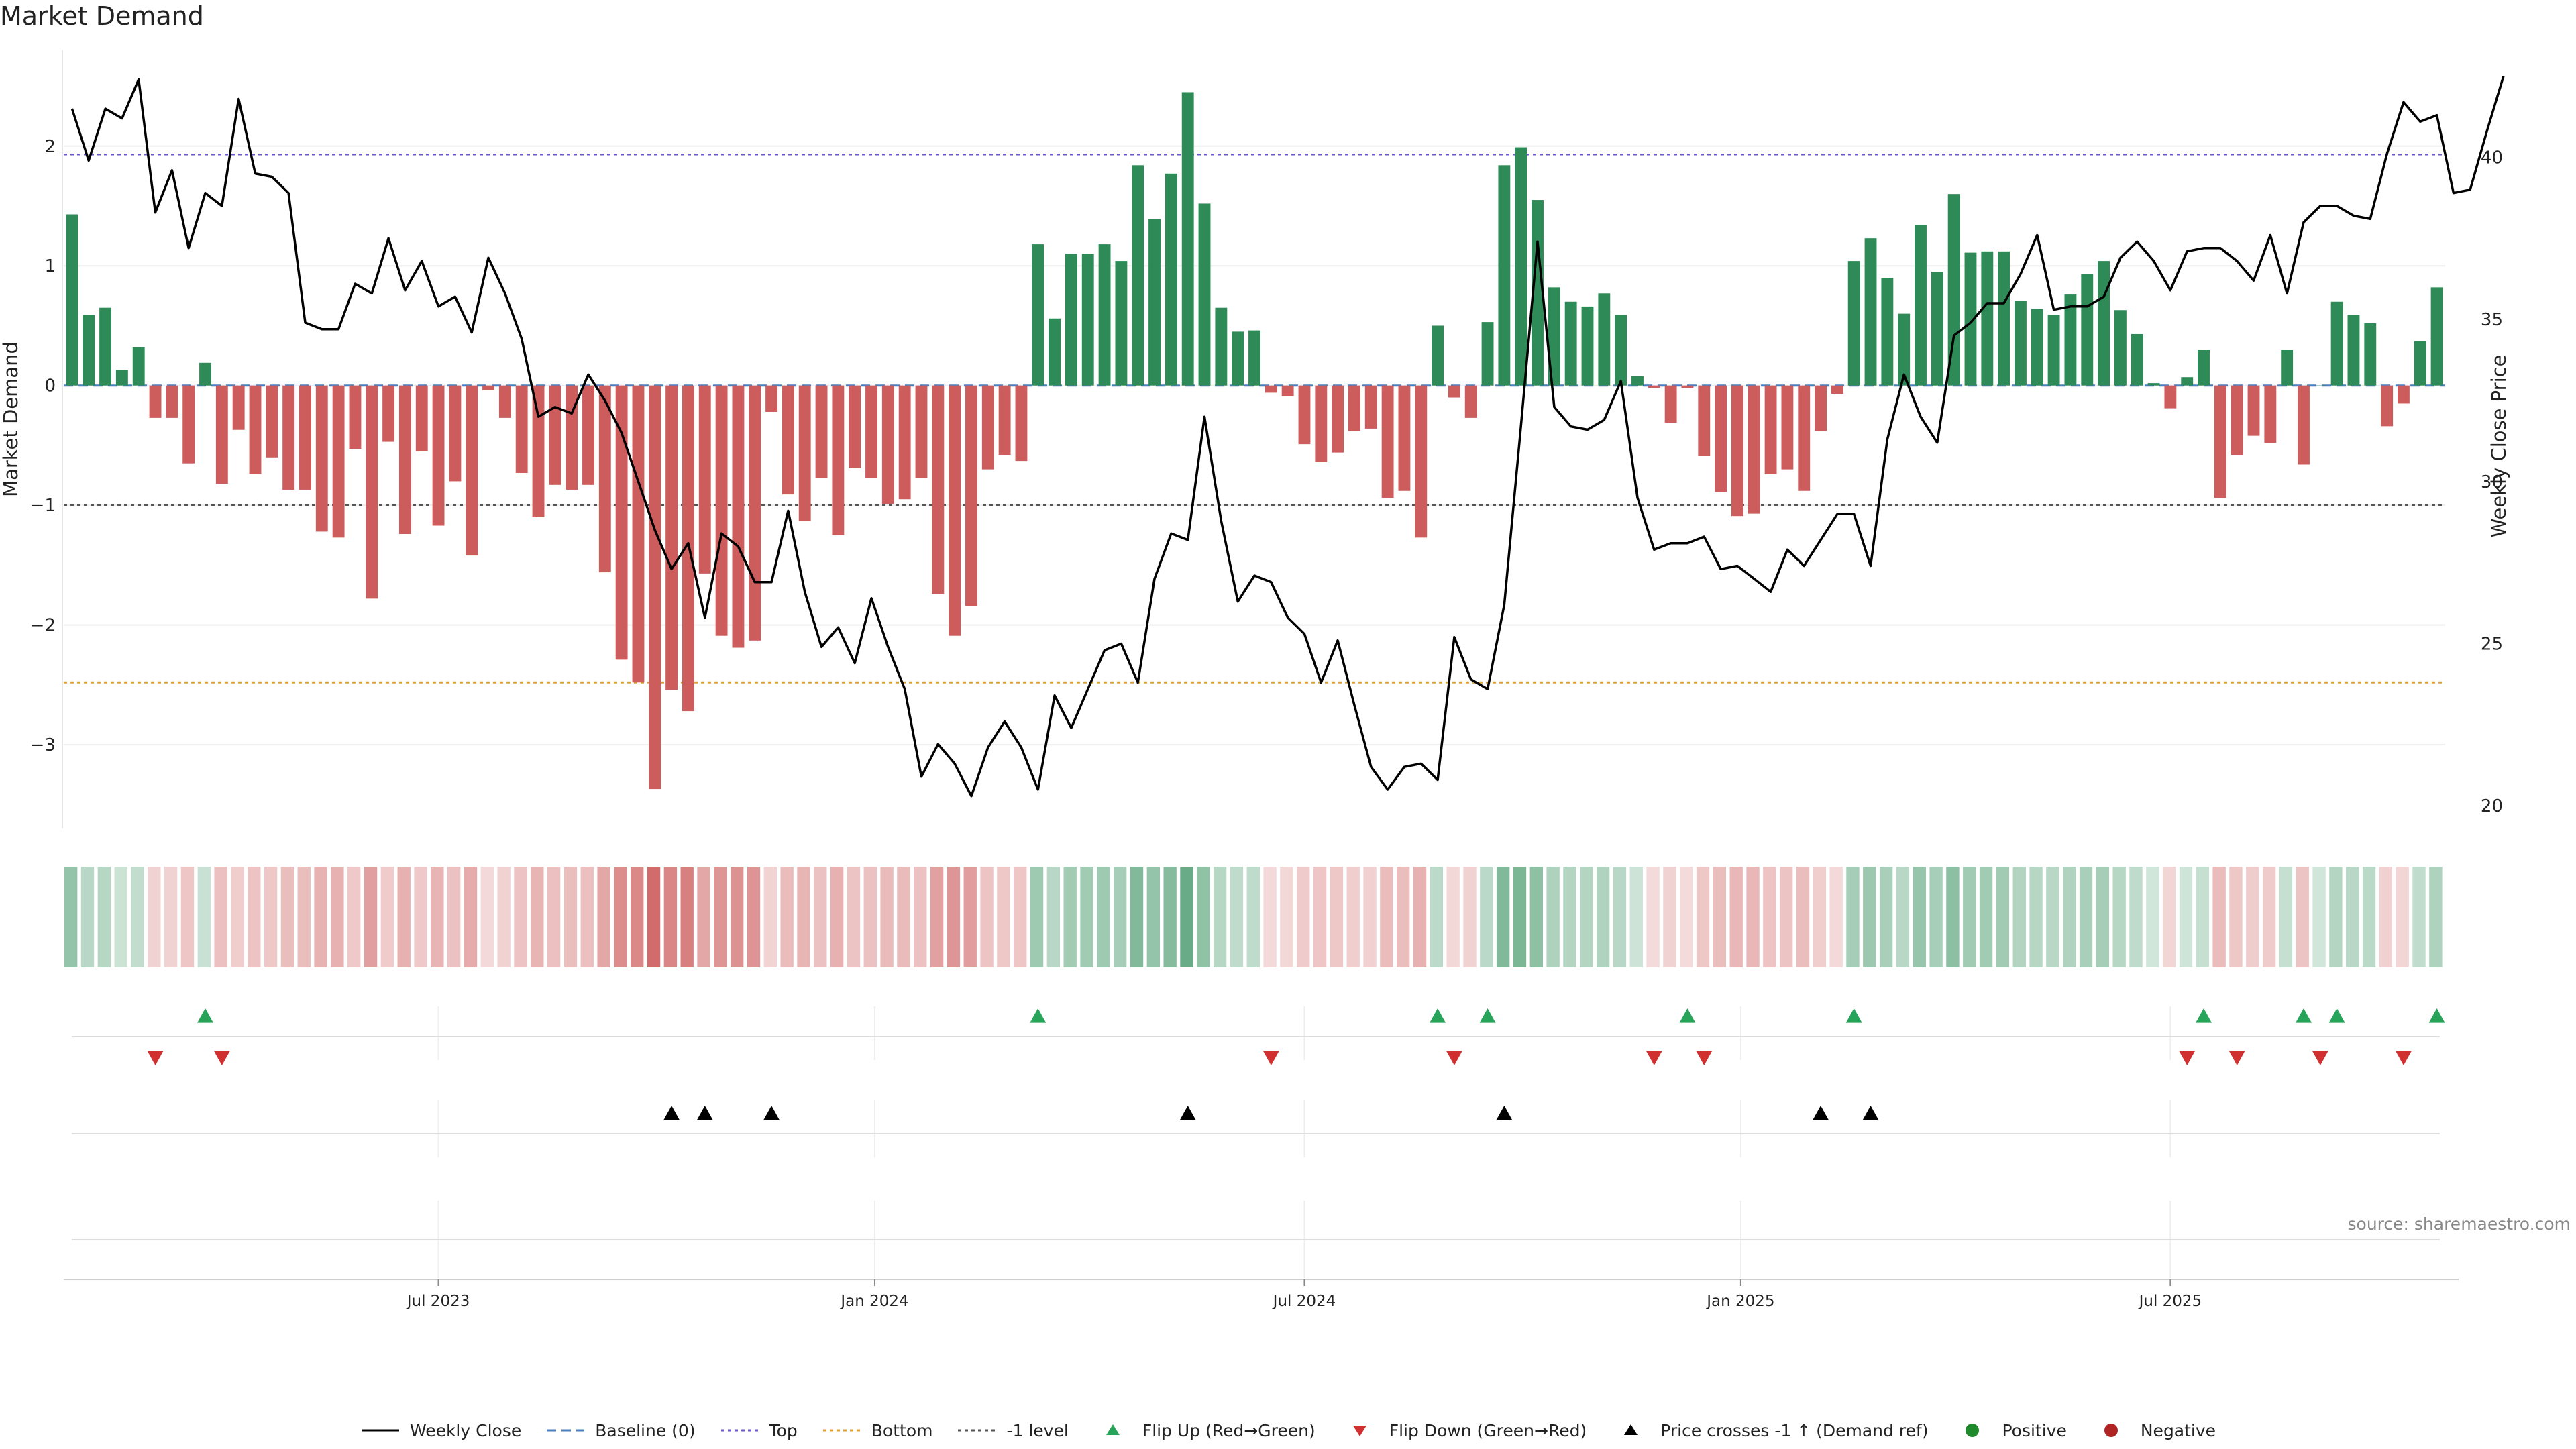  I want to click on legend-item-cross: Price crosses -1 ↑ (Demand ref), so click(1769, 1430).